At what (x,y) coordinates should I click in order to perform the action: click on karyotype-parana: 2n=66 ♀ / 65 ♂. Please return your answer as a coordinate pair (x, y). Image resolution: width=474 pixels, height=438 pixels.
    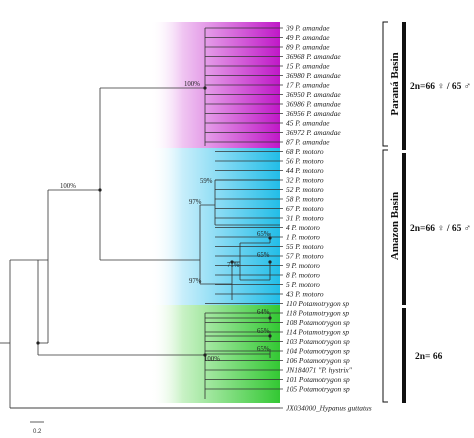
    Looking at the image, I should click on (440, 87).